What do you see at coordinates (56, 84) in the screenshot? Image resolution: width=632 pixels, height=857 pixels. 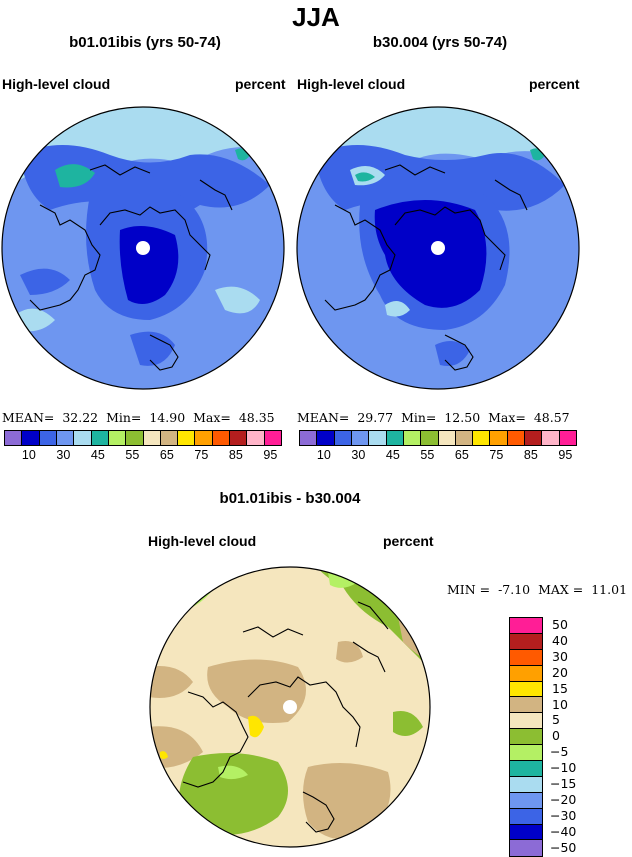 I see `panel-1-variable: High-level cloud` at bounding box center [56, 84].